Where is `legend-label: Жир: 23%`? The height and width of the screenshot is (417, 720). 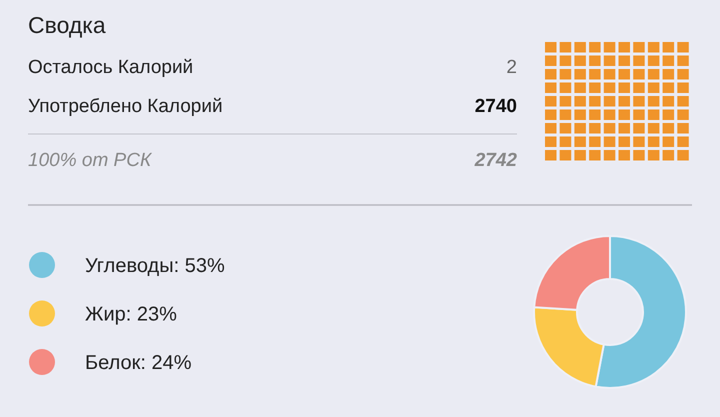 legend-label: Жир: 23% is located at coordinates (131, 315).